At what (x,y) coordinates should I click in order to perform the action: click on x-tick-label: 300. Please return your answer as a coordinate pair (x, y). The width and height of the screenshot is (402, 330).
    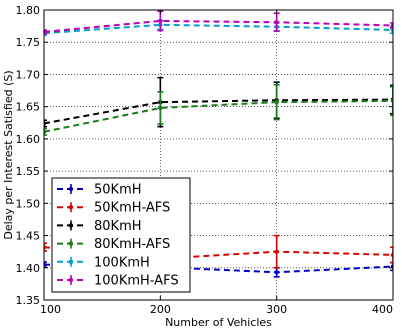
    Looking at the image, I should click on (276, 309).